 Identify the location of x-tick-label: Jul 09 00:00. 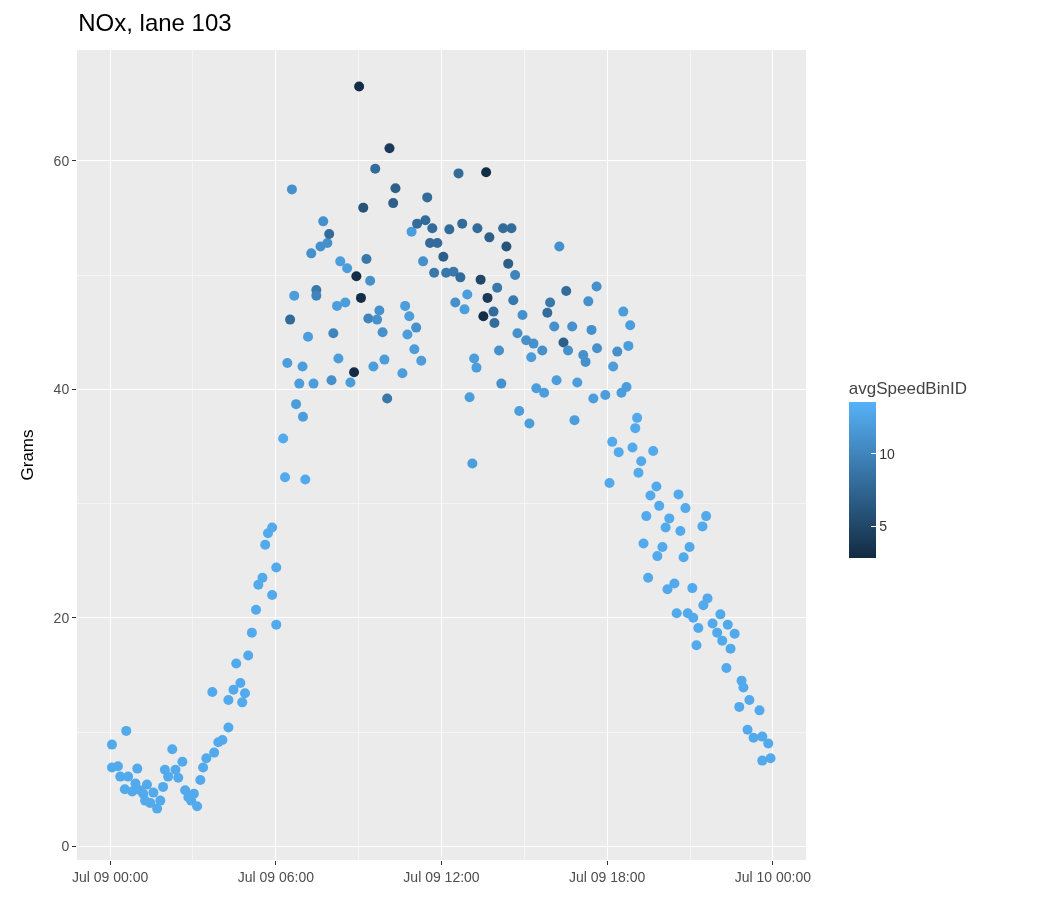
(110, 876).